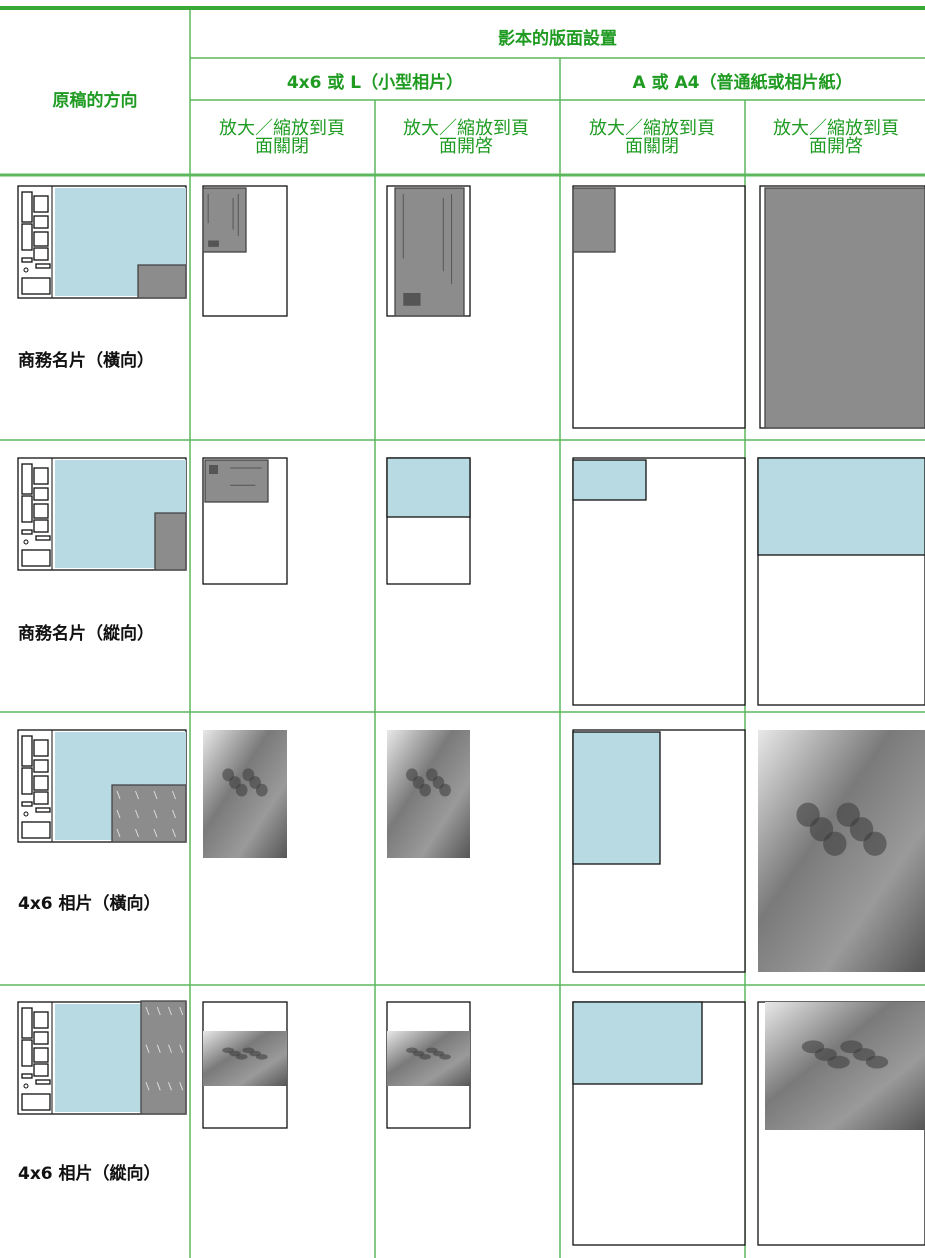 The height and width of the screenshot is (1258, 925). I want to click on row-label: 4x6 相片（縱向）, so click(89, 1174).